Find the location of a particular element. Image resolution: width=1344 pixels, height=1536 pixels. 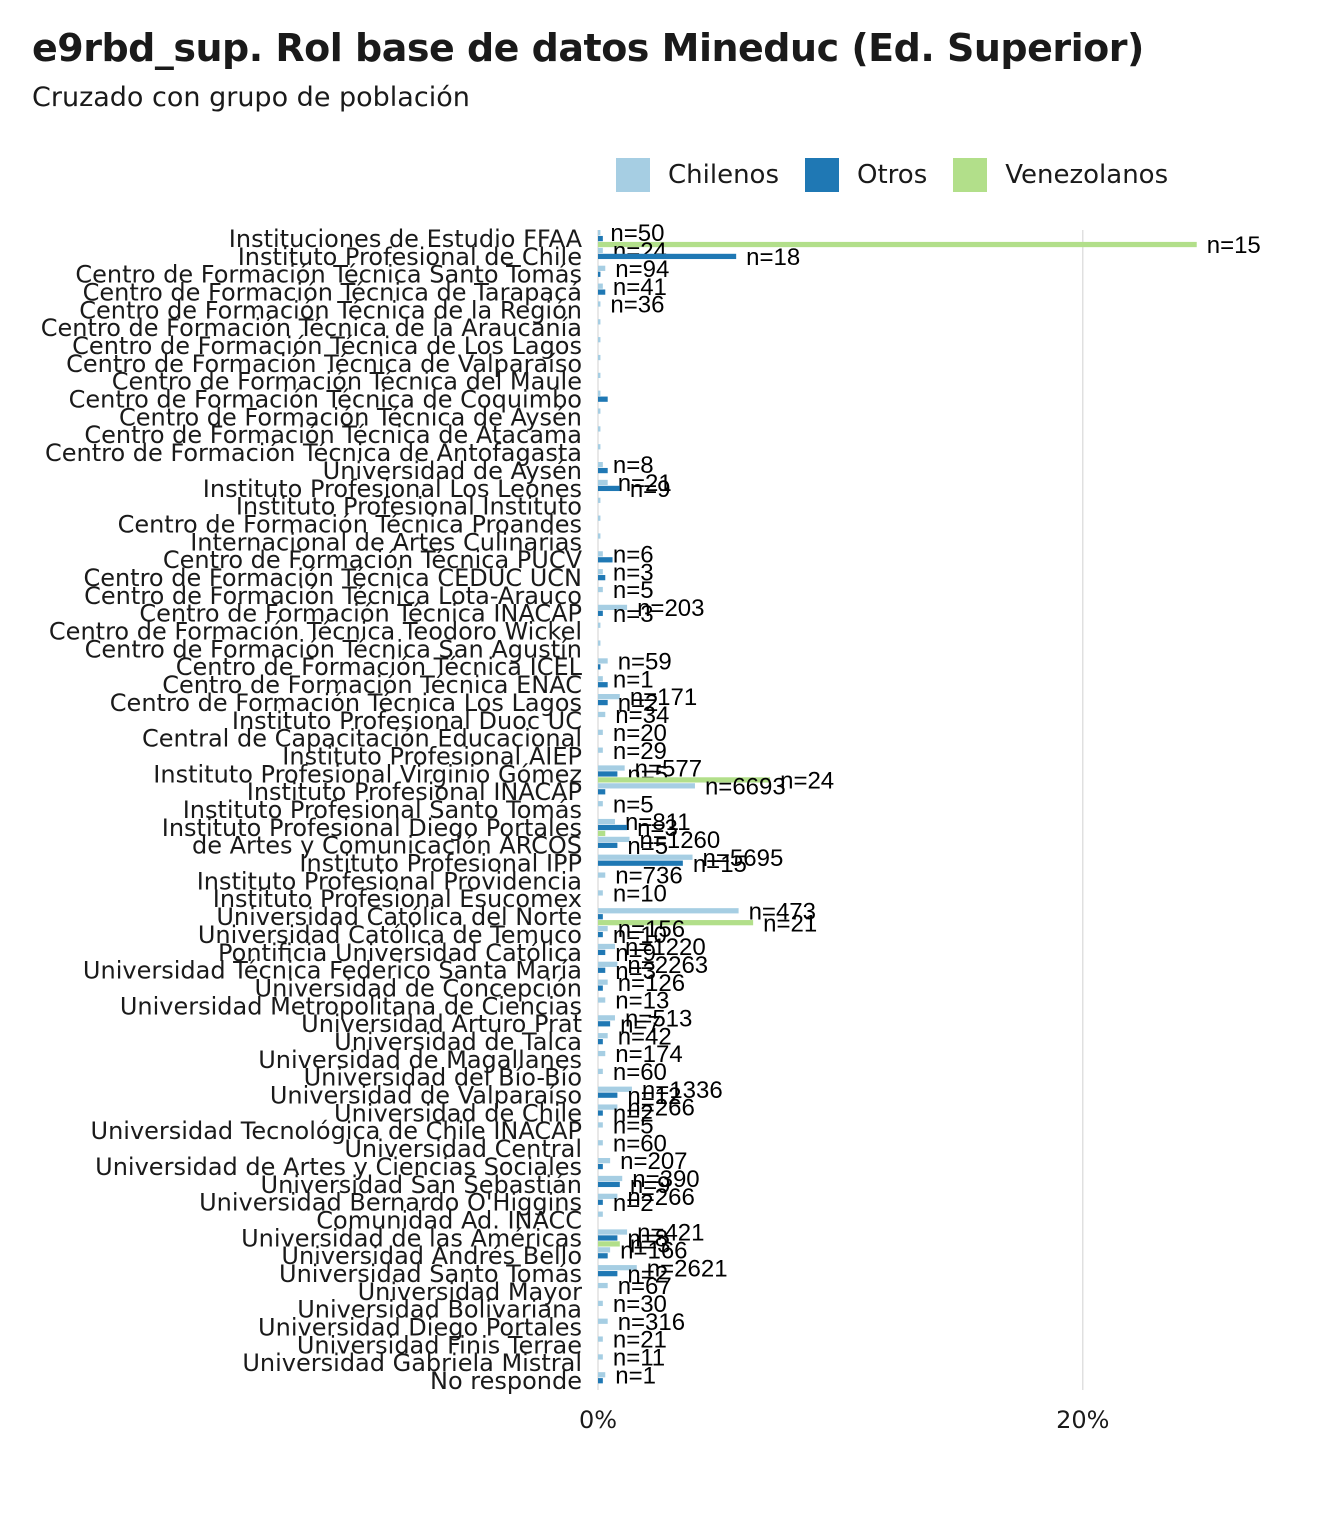

x-tick-label: 20% is located at coordinates (1082, 1420).